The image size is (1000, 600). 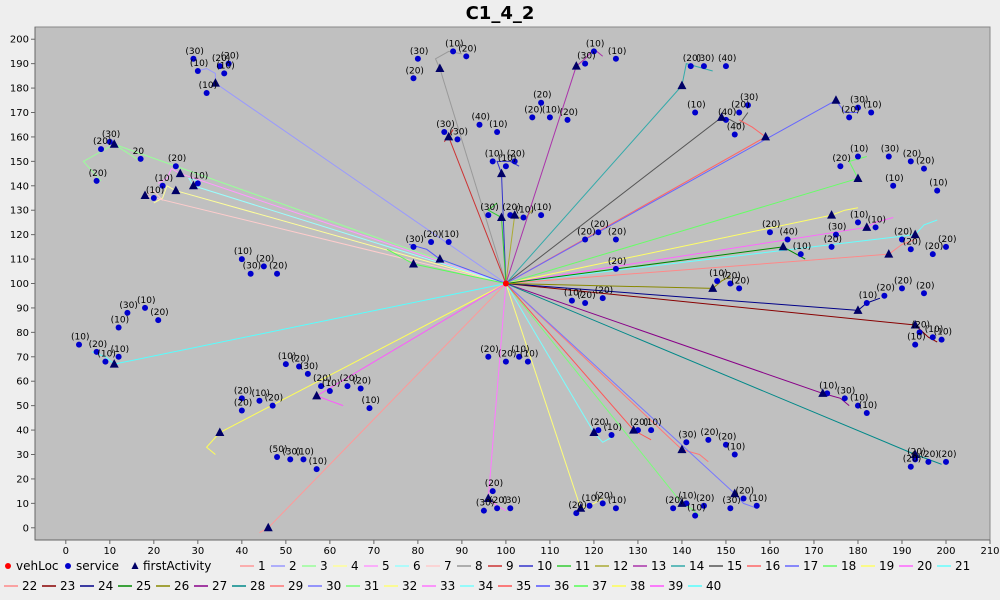 I want to click on route-19-path, so click(x=845, y=211).